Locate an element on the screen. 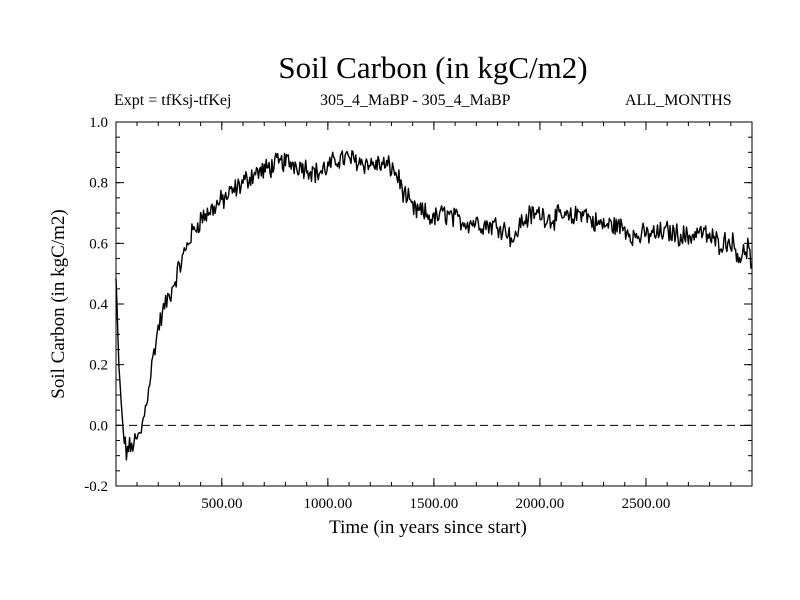 This screenshot has height=600, width=800. x-tick-label: 2500.00 is located at coordinates (646, 504).